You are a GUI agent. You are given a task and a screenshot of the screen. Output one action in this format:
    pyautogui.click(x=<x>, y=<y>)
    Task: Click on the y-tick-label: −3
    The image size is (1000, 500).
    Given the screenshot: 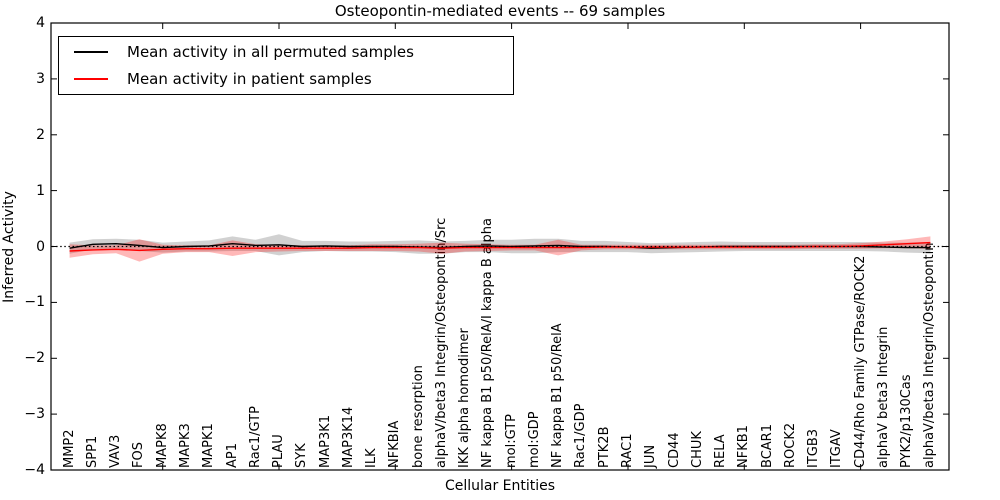 What is the action you would take?
    pyautogui.click(x=34, y=414)
    